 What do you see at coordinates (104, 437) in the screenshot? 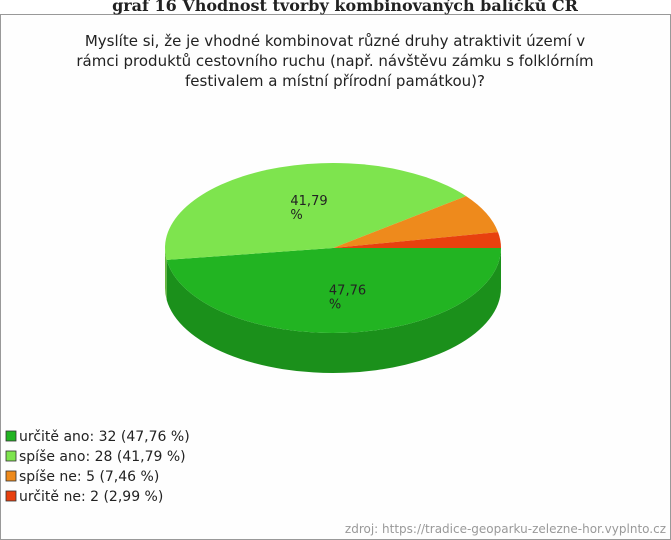
I see `legend-label: určitě ano: 32 (47,76 %)` at bounding box center [104, 437].